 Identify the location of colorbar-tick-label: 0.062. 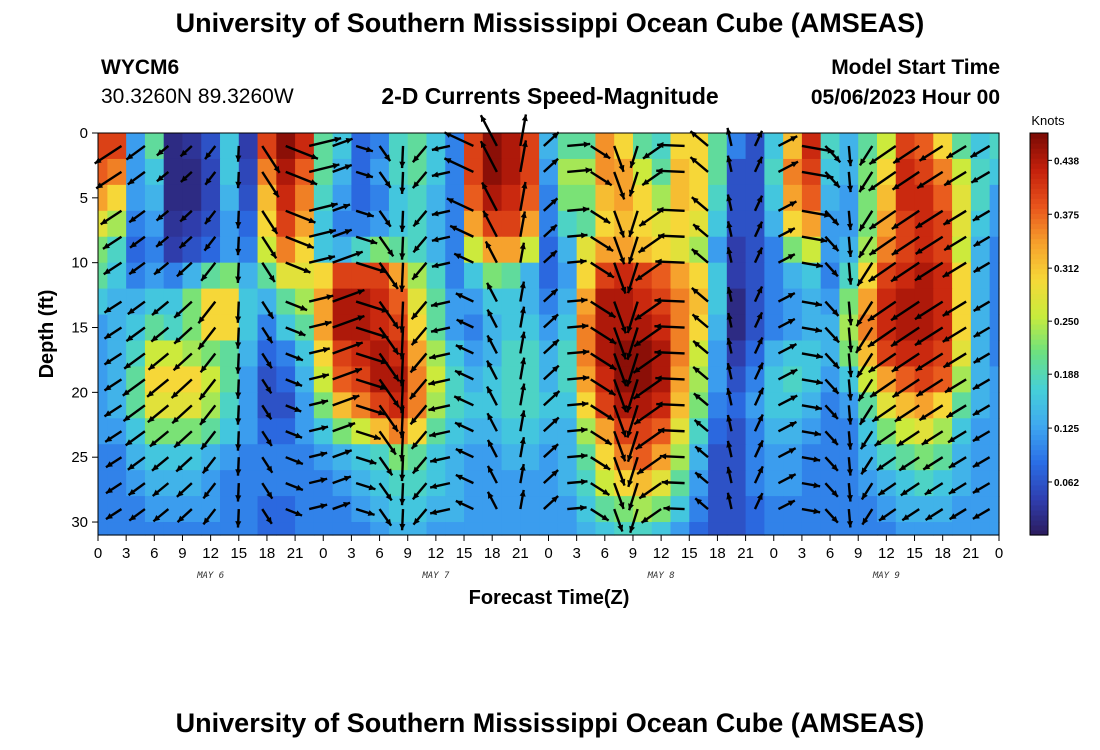
(1066, 483).